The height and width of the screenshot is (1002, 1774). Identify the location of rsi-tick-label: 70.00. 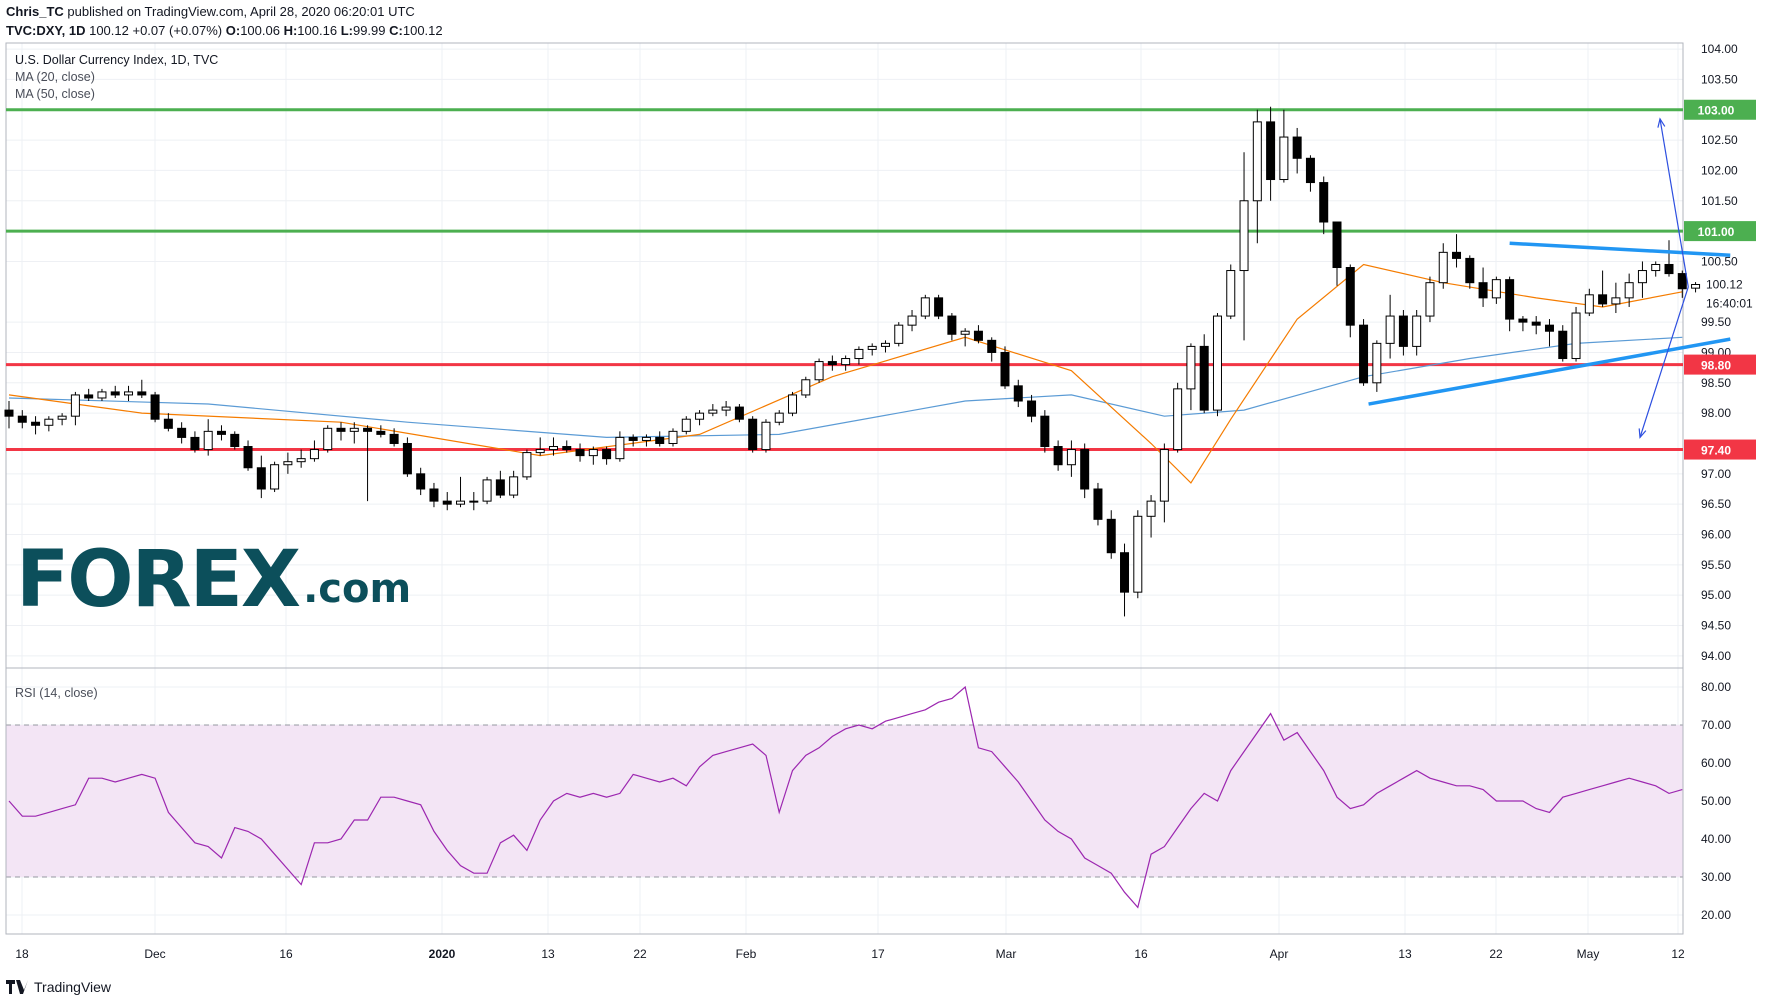
(1716, 725).